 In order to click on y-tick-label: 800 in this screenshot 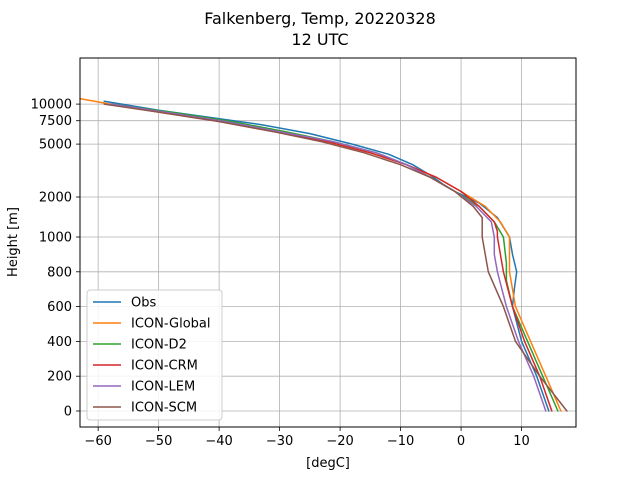, I will do `click(59, 272)`.